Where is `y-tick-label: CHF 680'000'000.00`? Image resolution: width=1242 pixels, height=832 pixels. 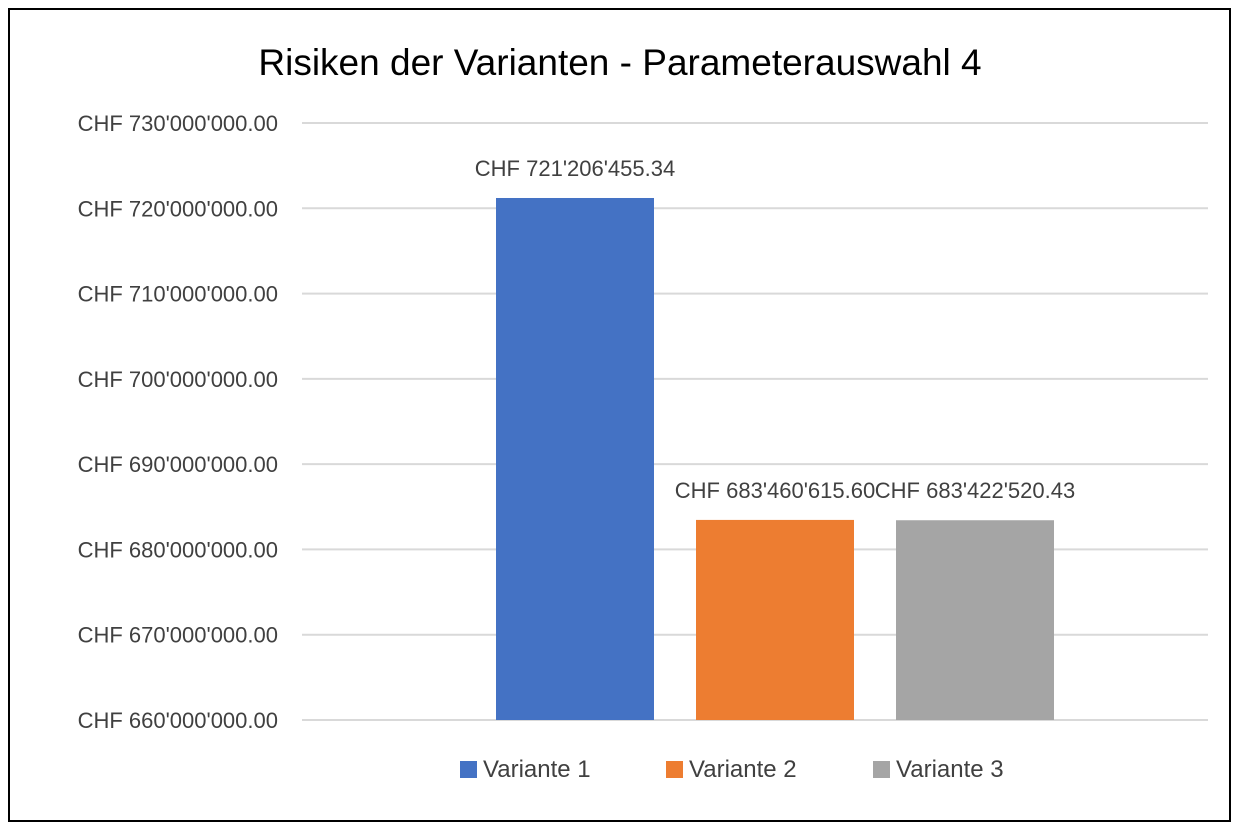 y-tick-label: CHF 680'000'000.00 is located at coordinates (178, 549).